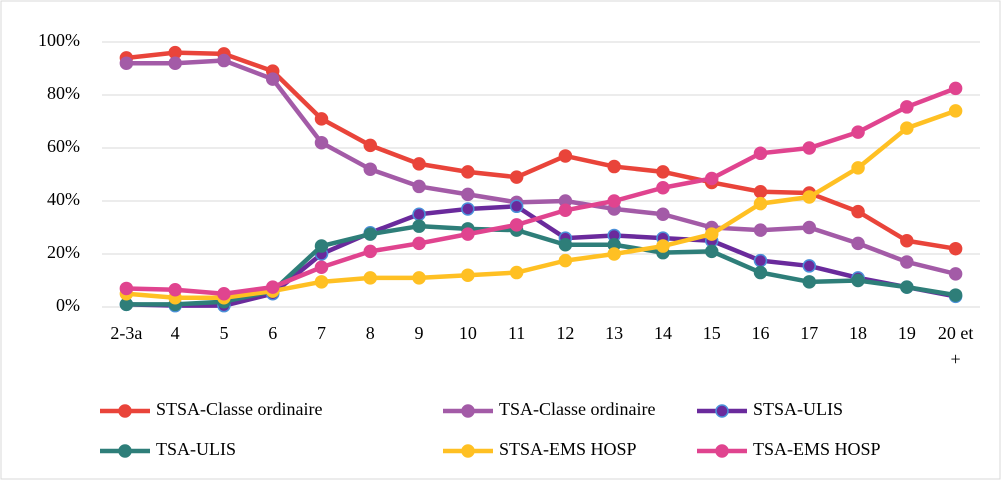 Image resolution: width=1001 pixels, height=480 pixels. What do you see at coordinates (817, 449) in the screenshot?
I see `legend-label: TSA-EMS HOSP` at bounding box center [817, 449].